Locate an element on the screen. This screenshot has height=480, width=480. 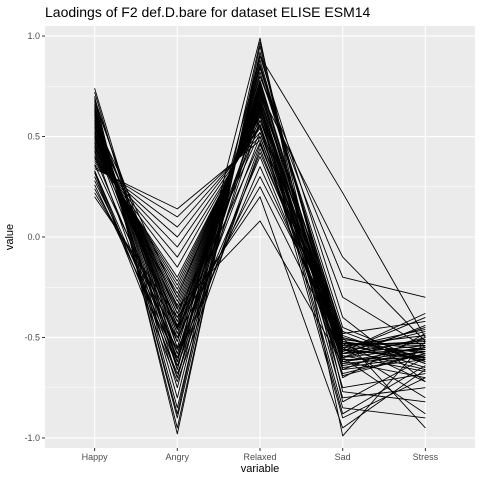
x-tick-label: Sad is located at coordinates (343, 457).